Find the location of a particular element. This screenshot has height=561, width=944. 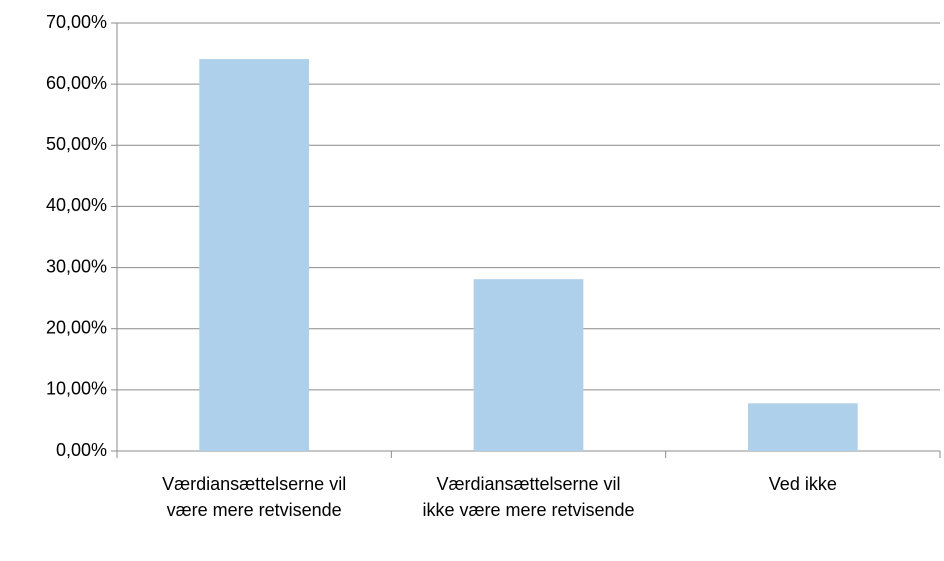

y-tick-label: 70,00% is located at coordinates (76, 22).